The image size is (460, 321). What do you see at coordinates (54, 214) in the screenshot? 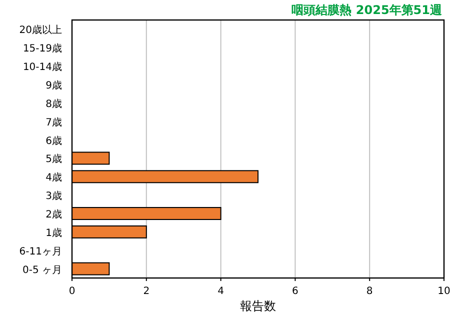
I see `y-tick-label: 2歳` at bounding box center [54, 214].